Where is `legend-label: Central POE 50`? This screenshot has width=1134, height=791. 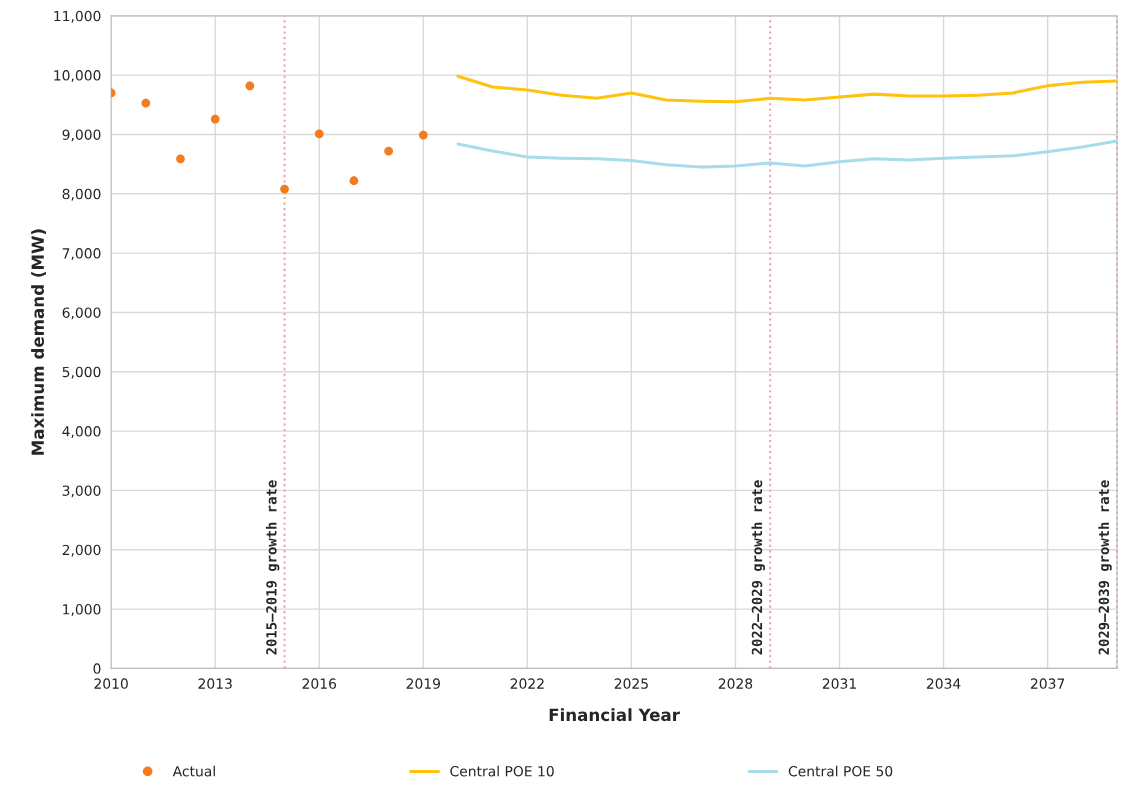 legend-label: Central POE 50 is located at coordinates (840, 771).